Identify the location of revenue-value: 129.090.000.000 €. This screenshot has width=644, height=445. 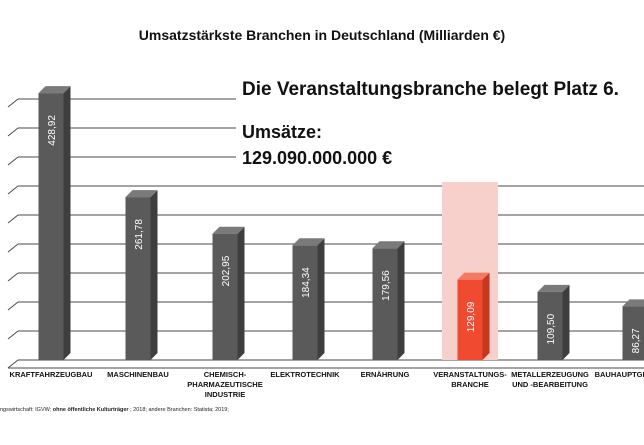
(317, 158).